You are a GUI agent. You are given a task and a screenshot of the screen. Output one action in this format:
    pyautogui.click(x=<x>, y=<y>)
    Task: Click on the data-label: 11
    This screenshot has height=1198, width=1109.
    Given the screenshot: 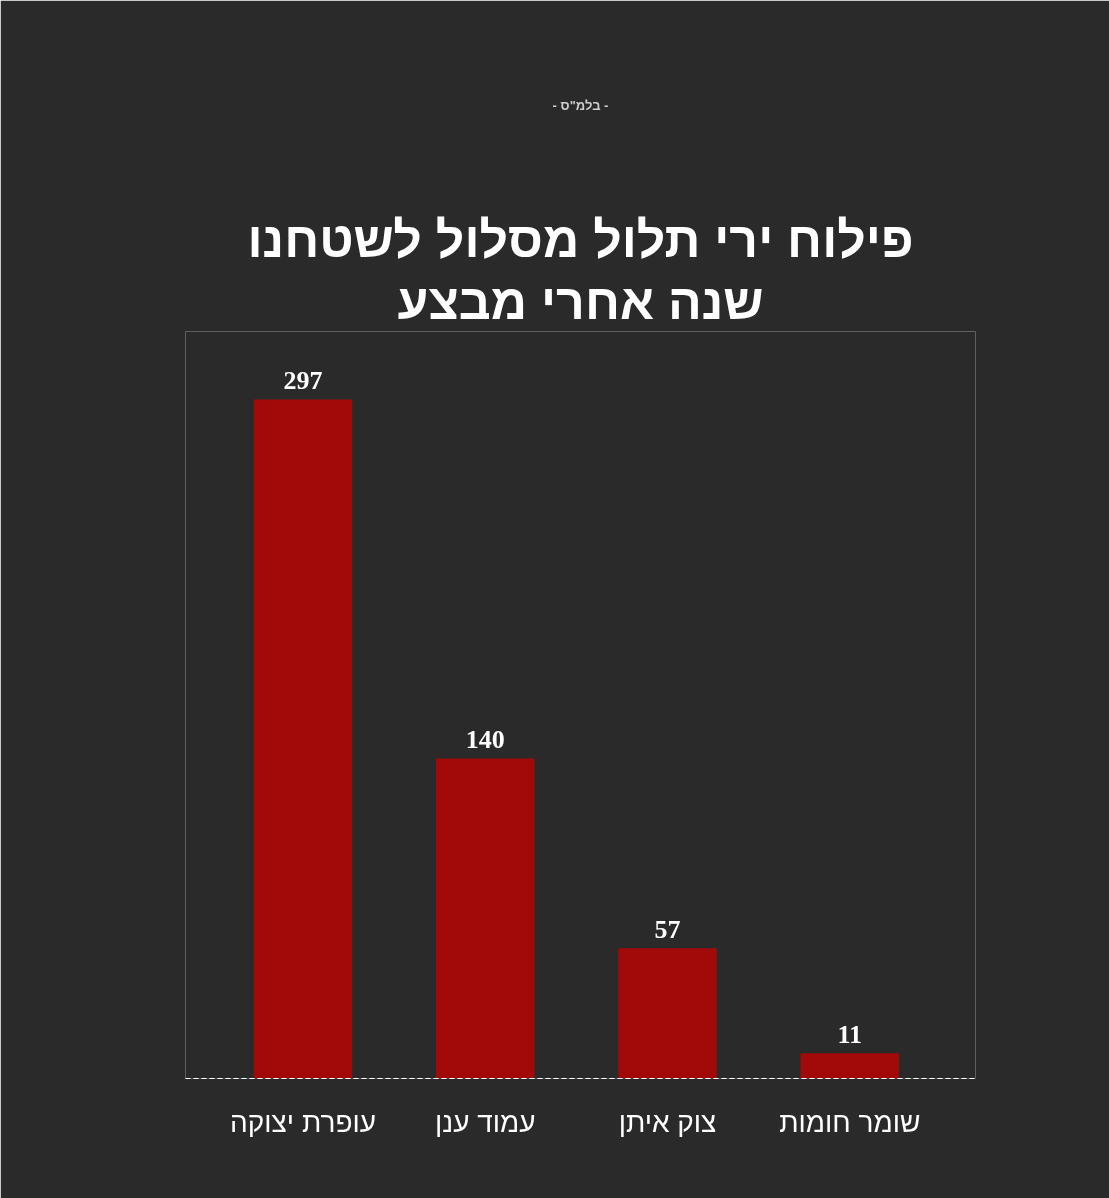 What is the action you would take?
    pyautogui.click(x=850, y=1035)
    